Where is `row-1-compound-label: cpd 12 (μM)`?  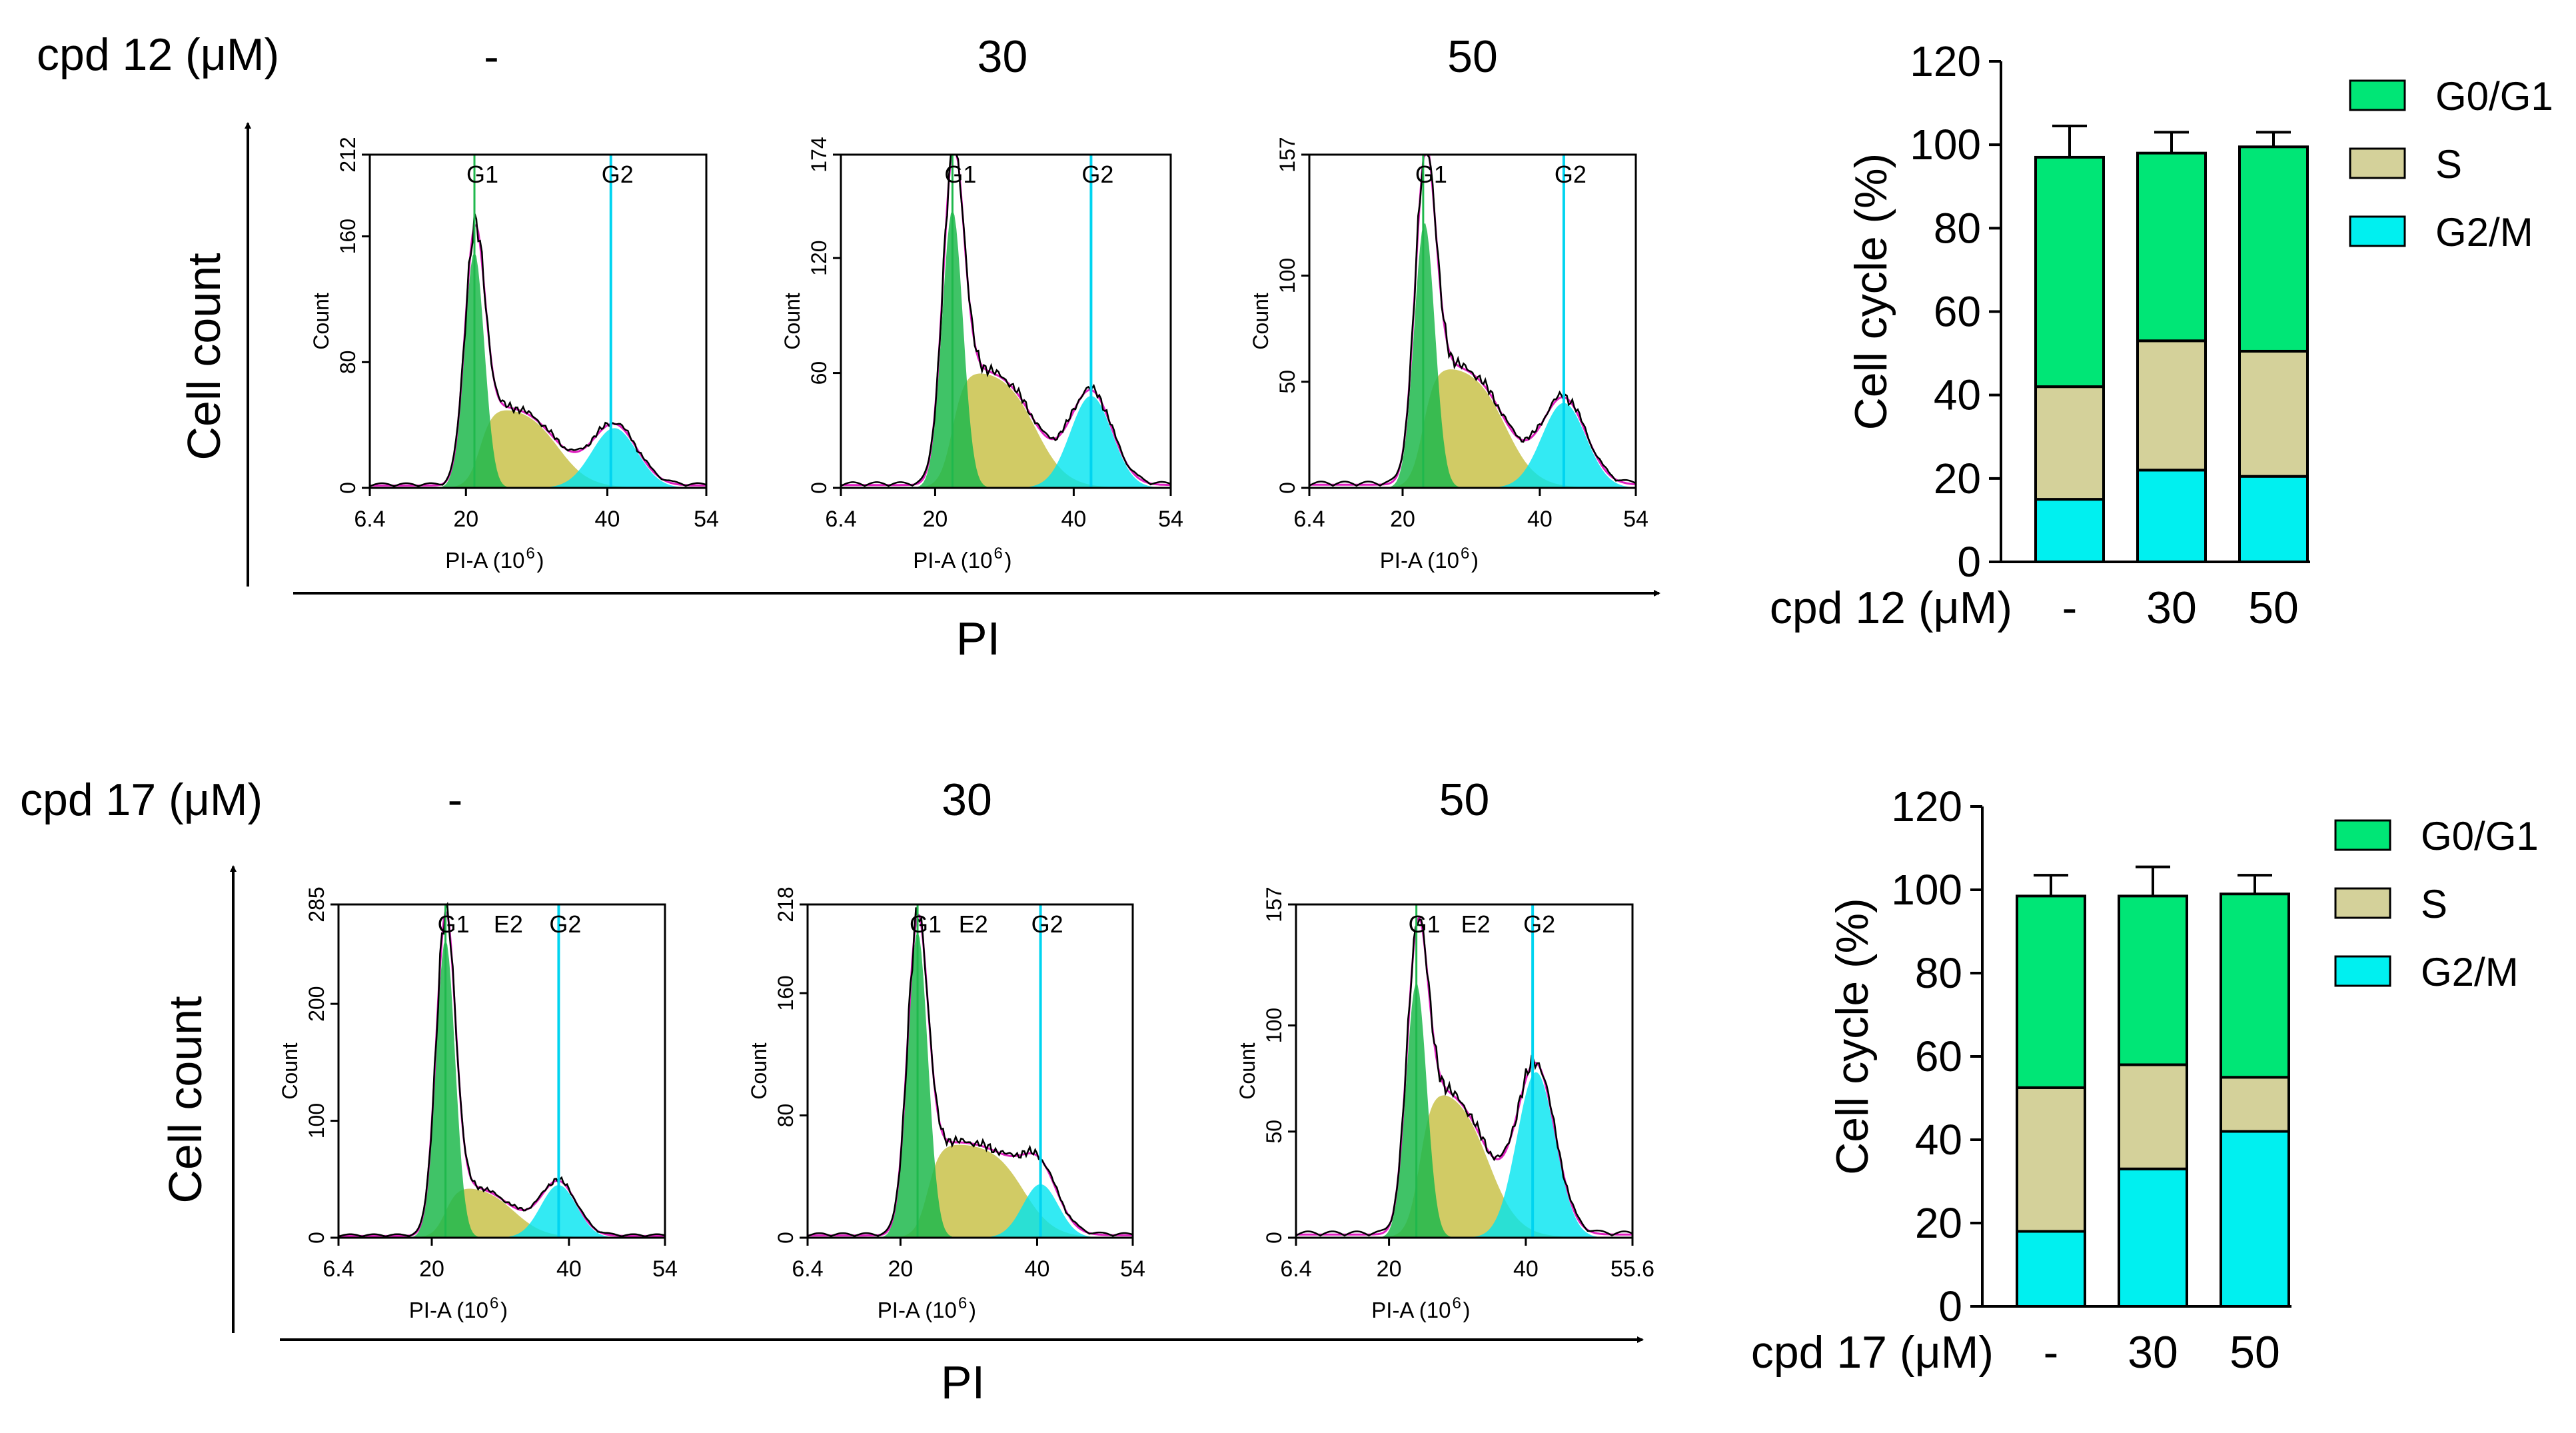 row-1-compound-label: cpd 12 (μM) is located at coordinates (158, 54).